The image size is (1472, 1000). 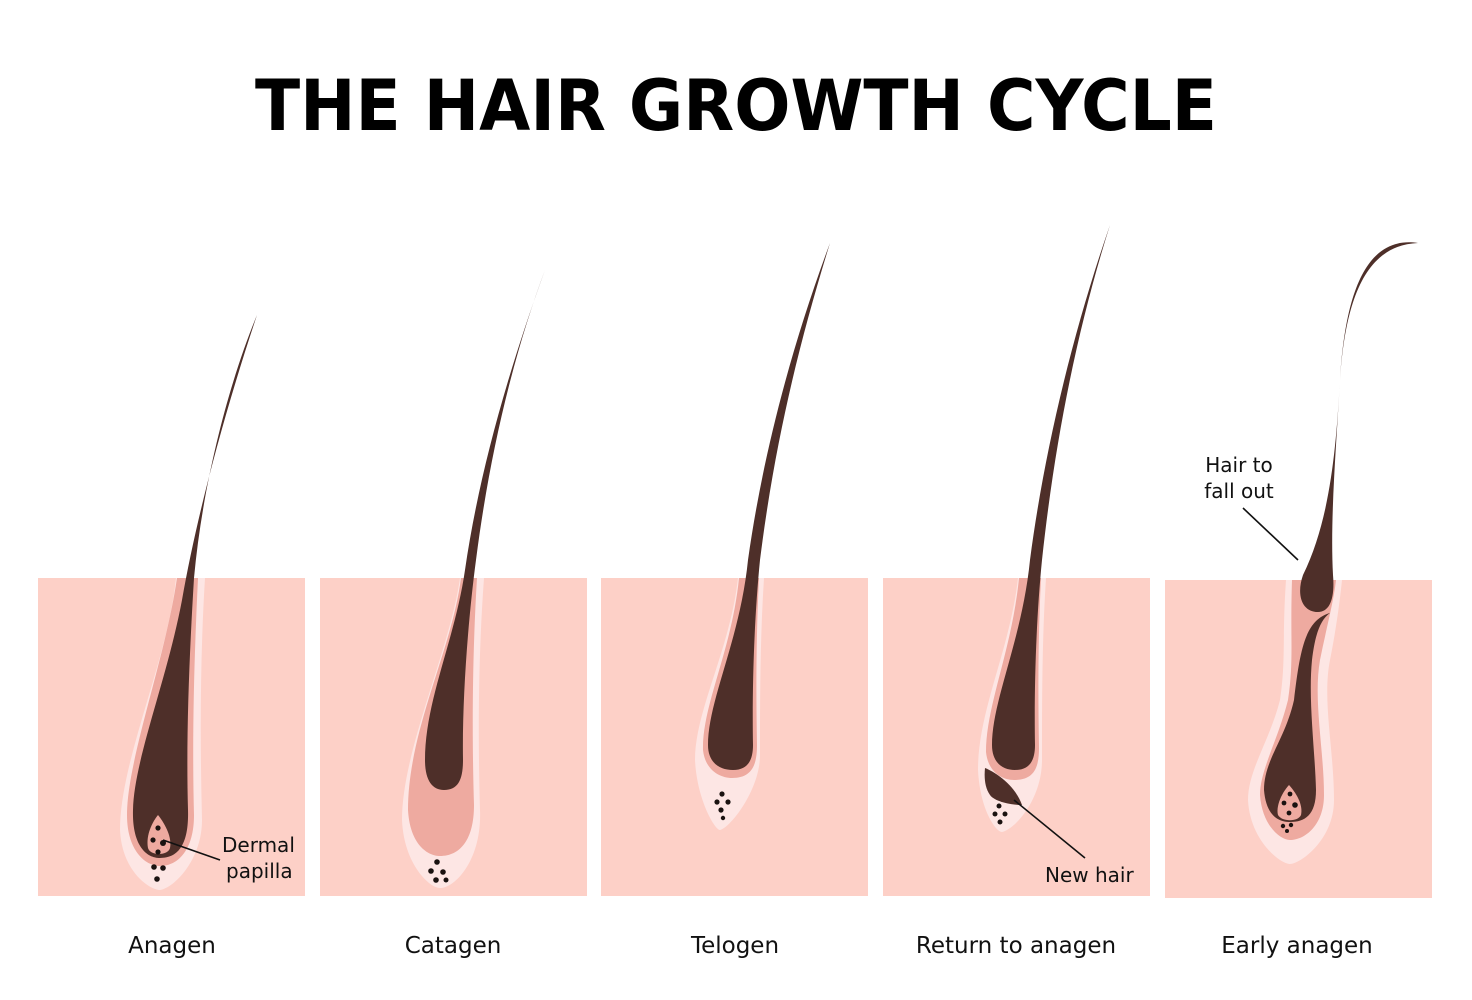 What do you see at coordinates (1359, 427) in the screenshot?
I see `hair-to-fall-out` at bounding box center [1359, 427].